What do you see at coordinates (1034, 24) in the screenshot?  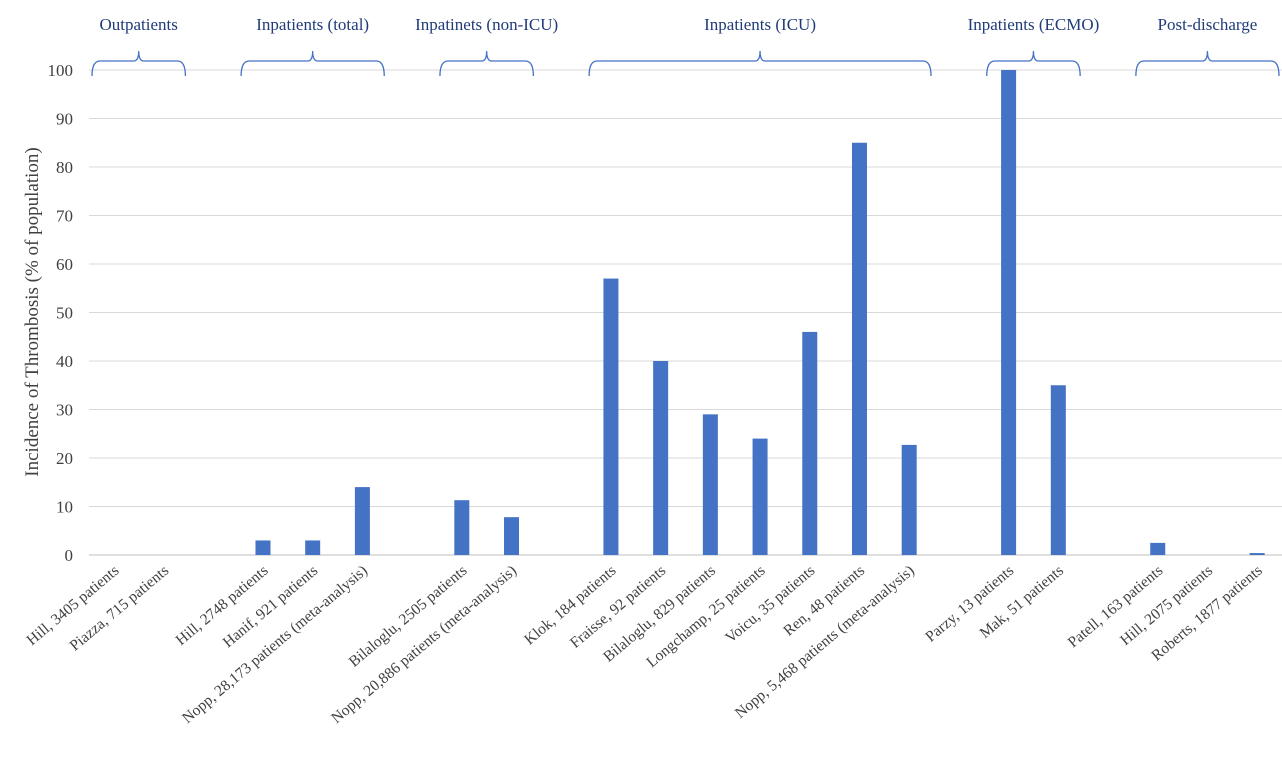 I see `group-label: Inpatients (ECMO)` at bounding box center [1034, 24].